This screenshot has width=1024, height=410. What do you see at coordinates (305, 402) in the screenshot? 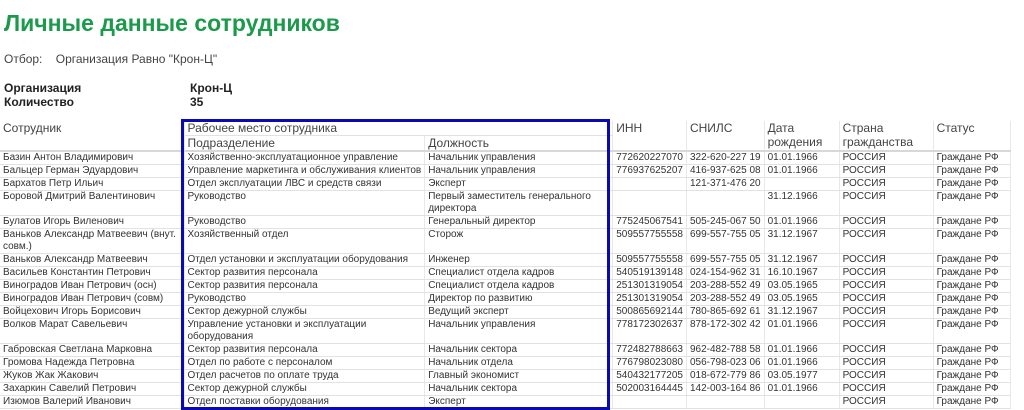
I see `department-cell: Отдел поставки оборудования` at bounding box center [305, 402].